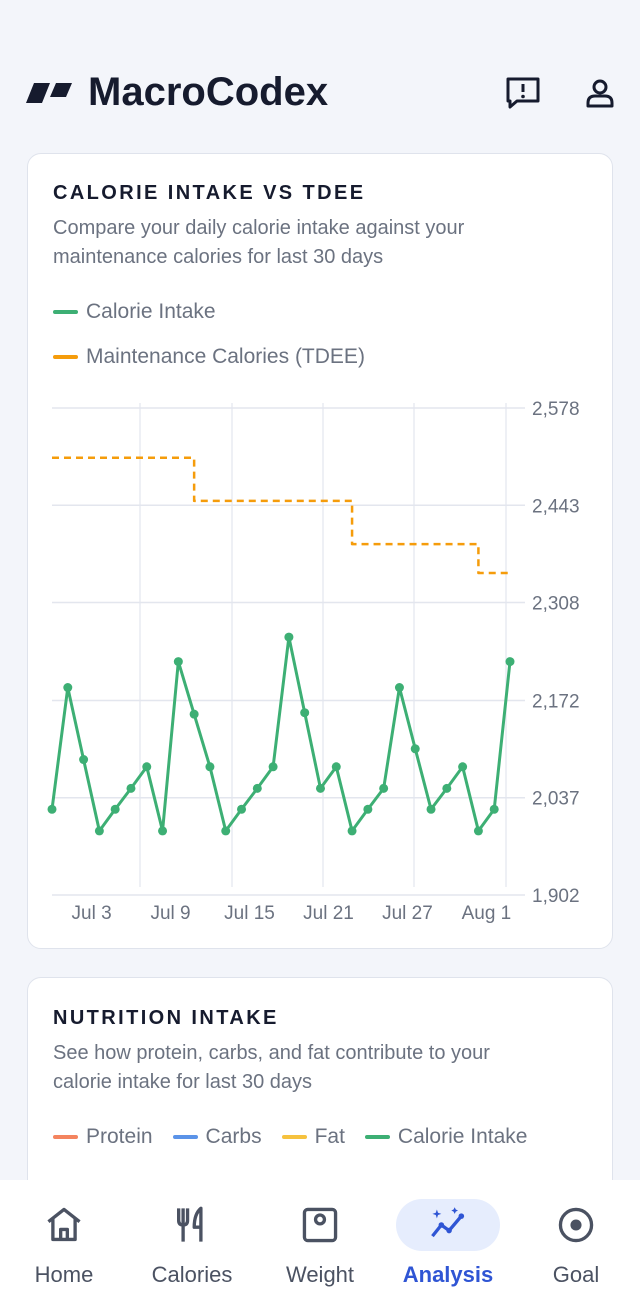  What do you see at coordinates (64, 1245) in the screenshot?
I see `nav-item: Home` at bounding box center [64, 1245].